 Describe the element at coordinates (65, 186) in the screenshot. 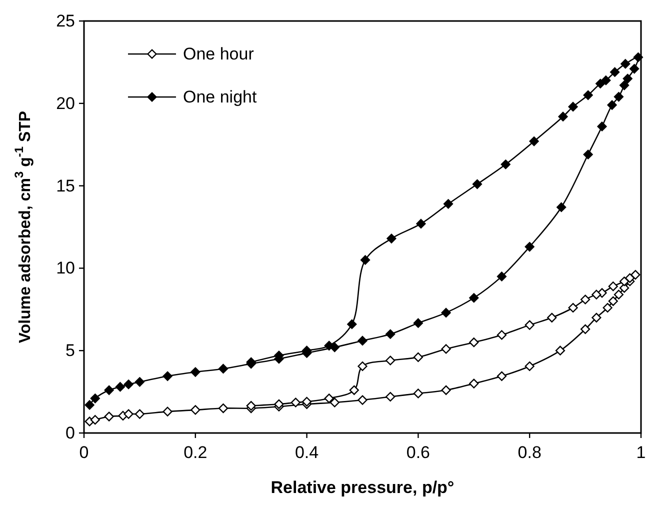

I see `y-tick-label: 15` at that location.